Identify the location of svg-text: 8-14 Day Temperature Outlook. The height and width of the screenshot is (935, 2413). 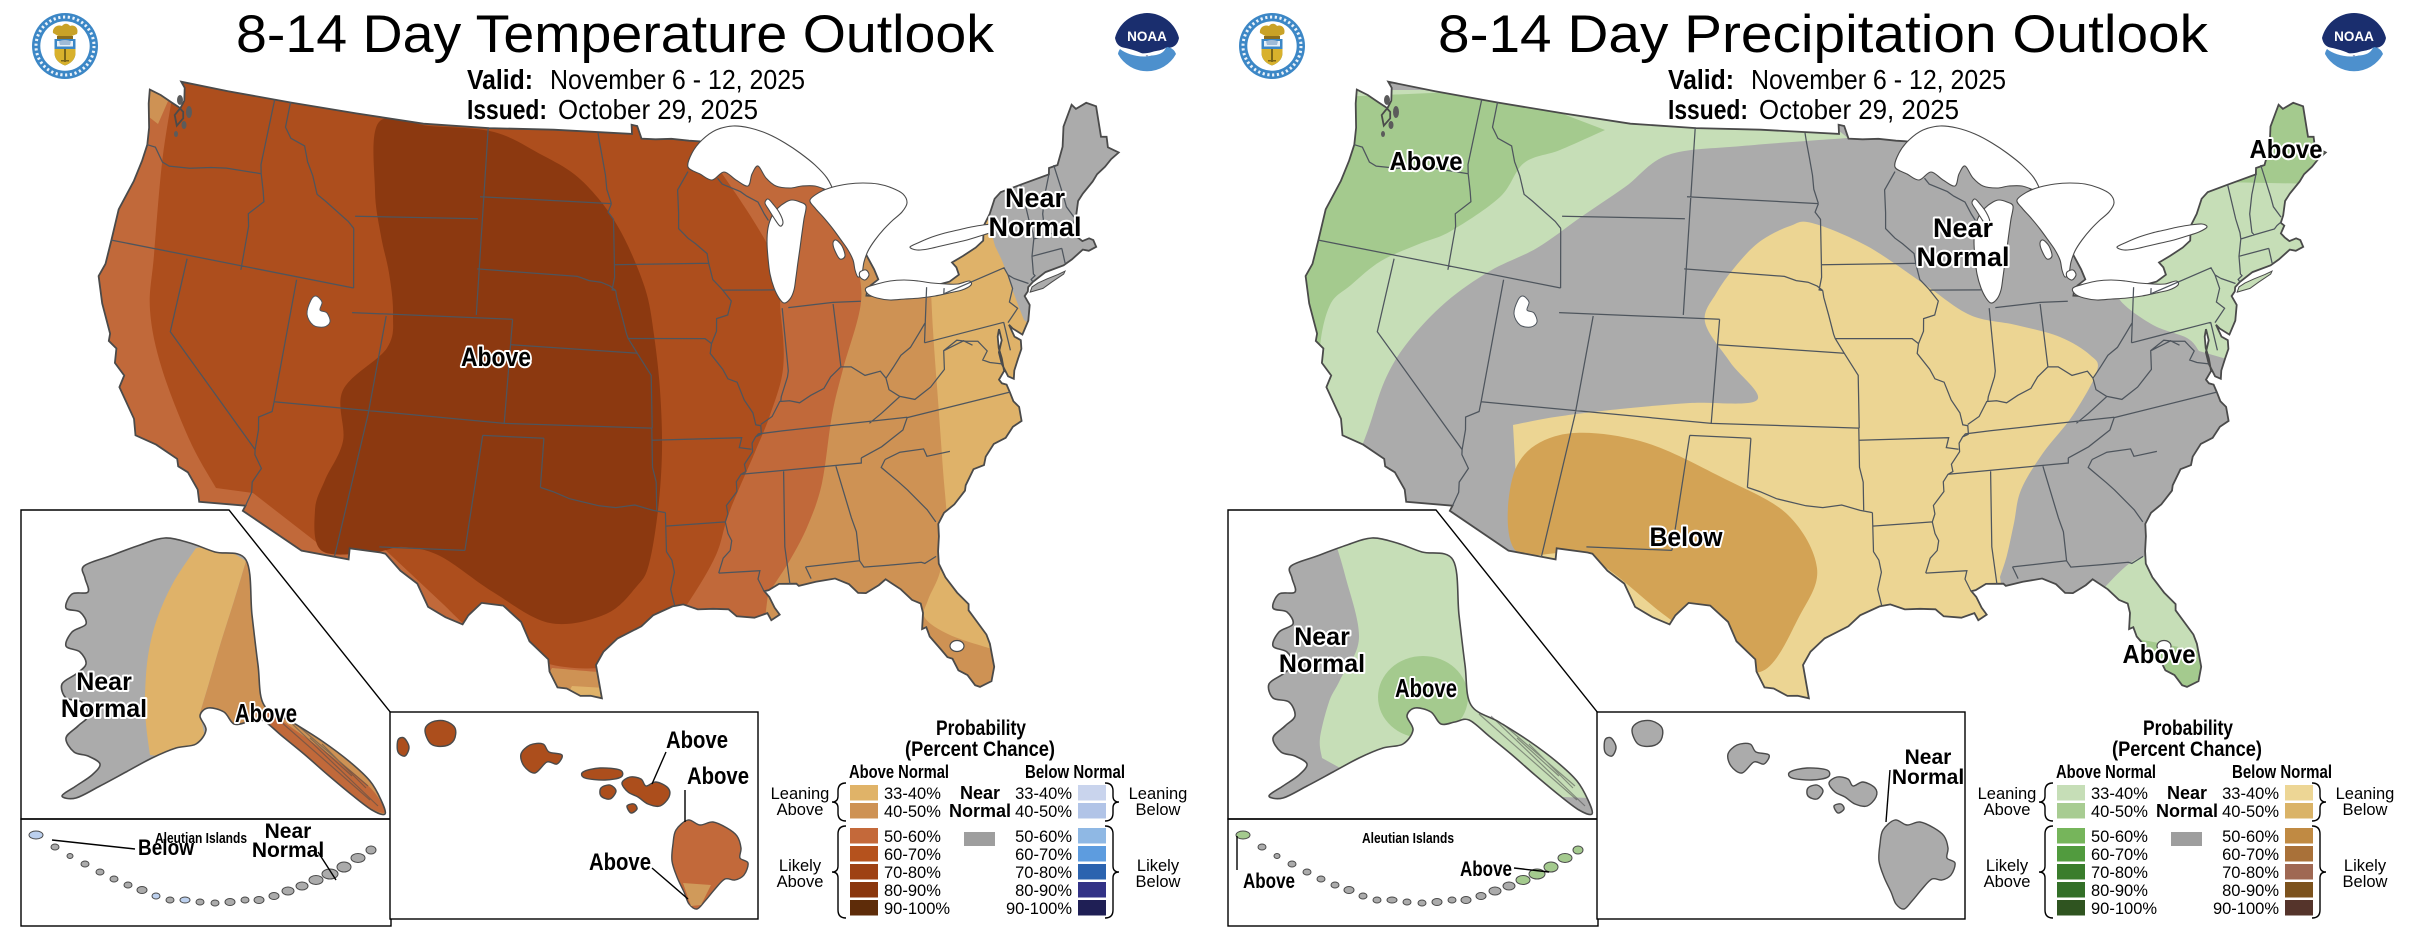
(615, 34).